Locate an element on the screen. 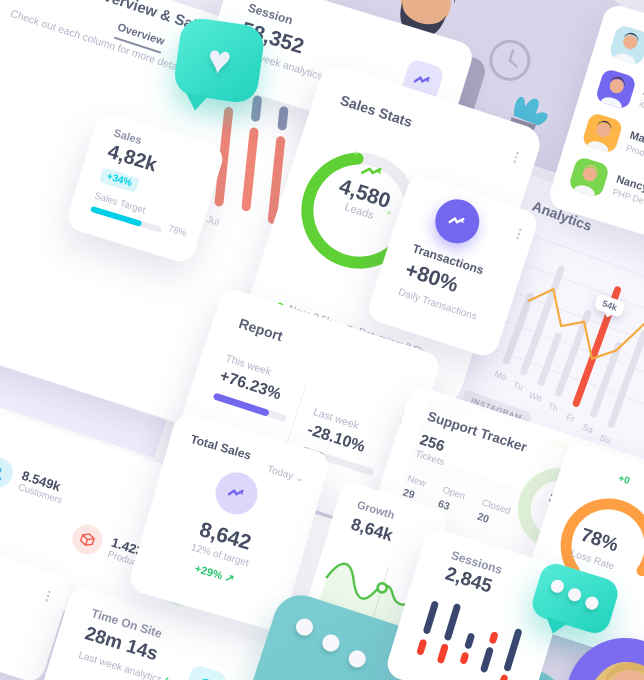 Image resolution: width=644 pixels, height=680 pixels. growth-card: Growth 8,64k is located at coordinates (377, 561).